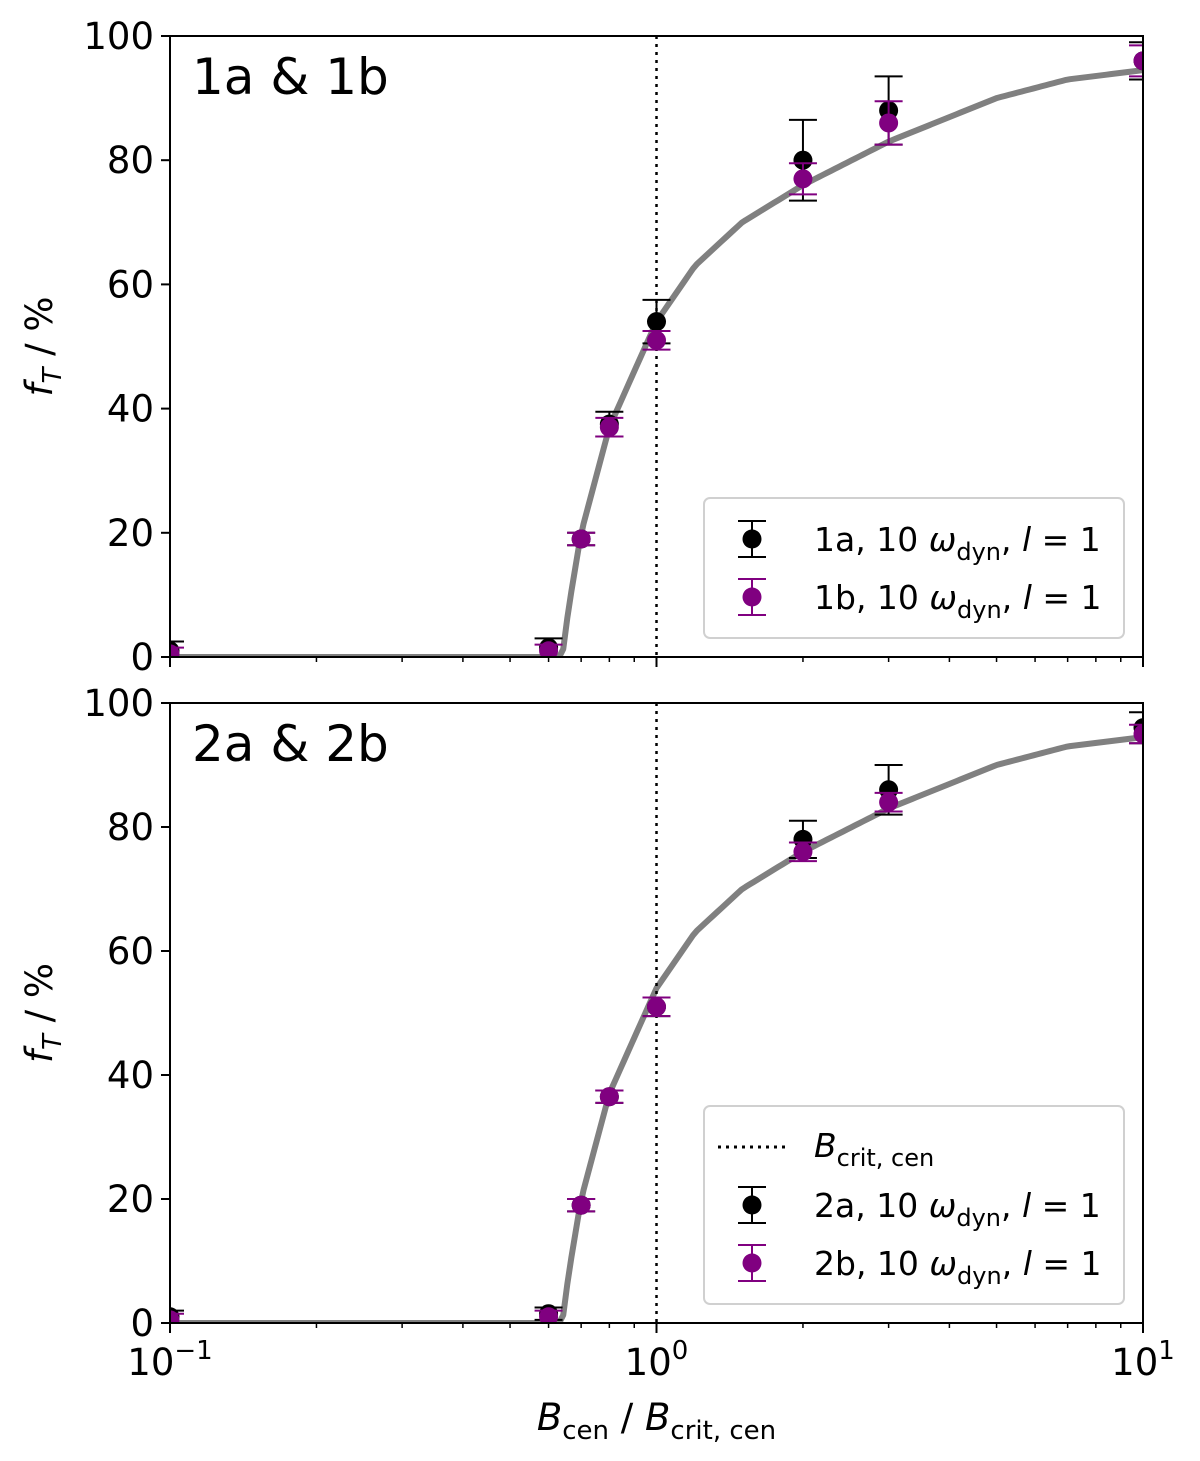 The height and width of the screenshot is (1461, 1200). Describe the element at coordinates (871, 1263) in the screenshot. I see `legend-entry-prefix: 2b, 10` at that location.